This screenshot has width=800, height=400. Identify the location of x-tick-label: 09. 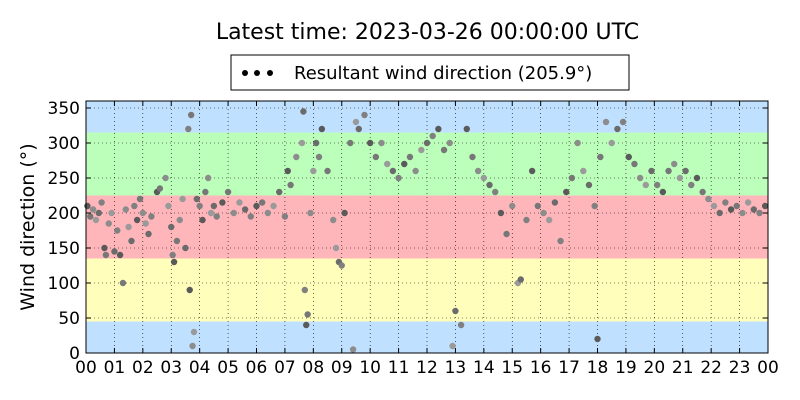
(342, 368).